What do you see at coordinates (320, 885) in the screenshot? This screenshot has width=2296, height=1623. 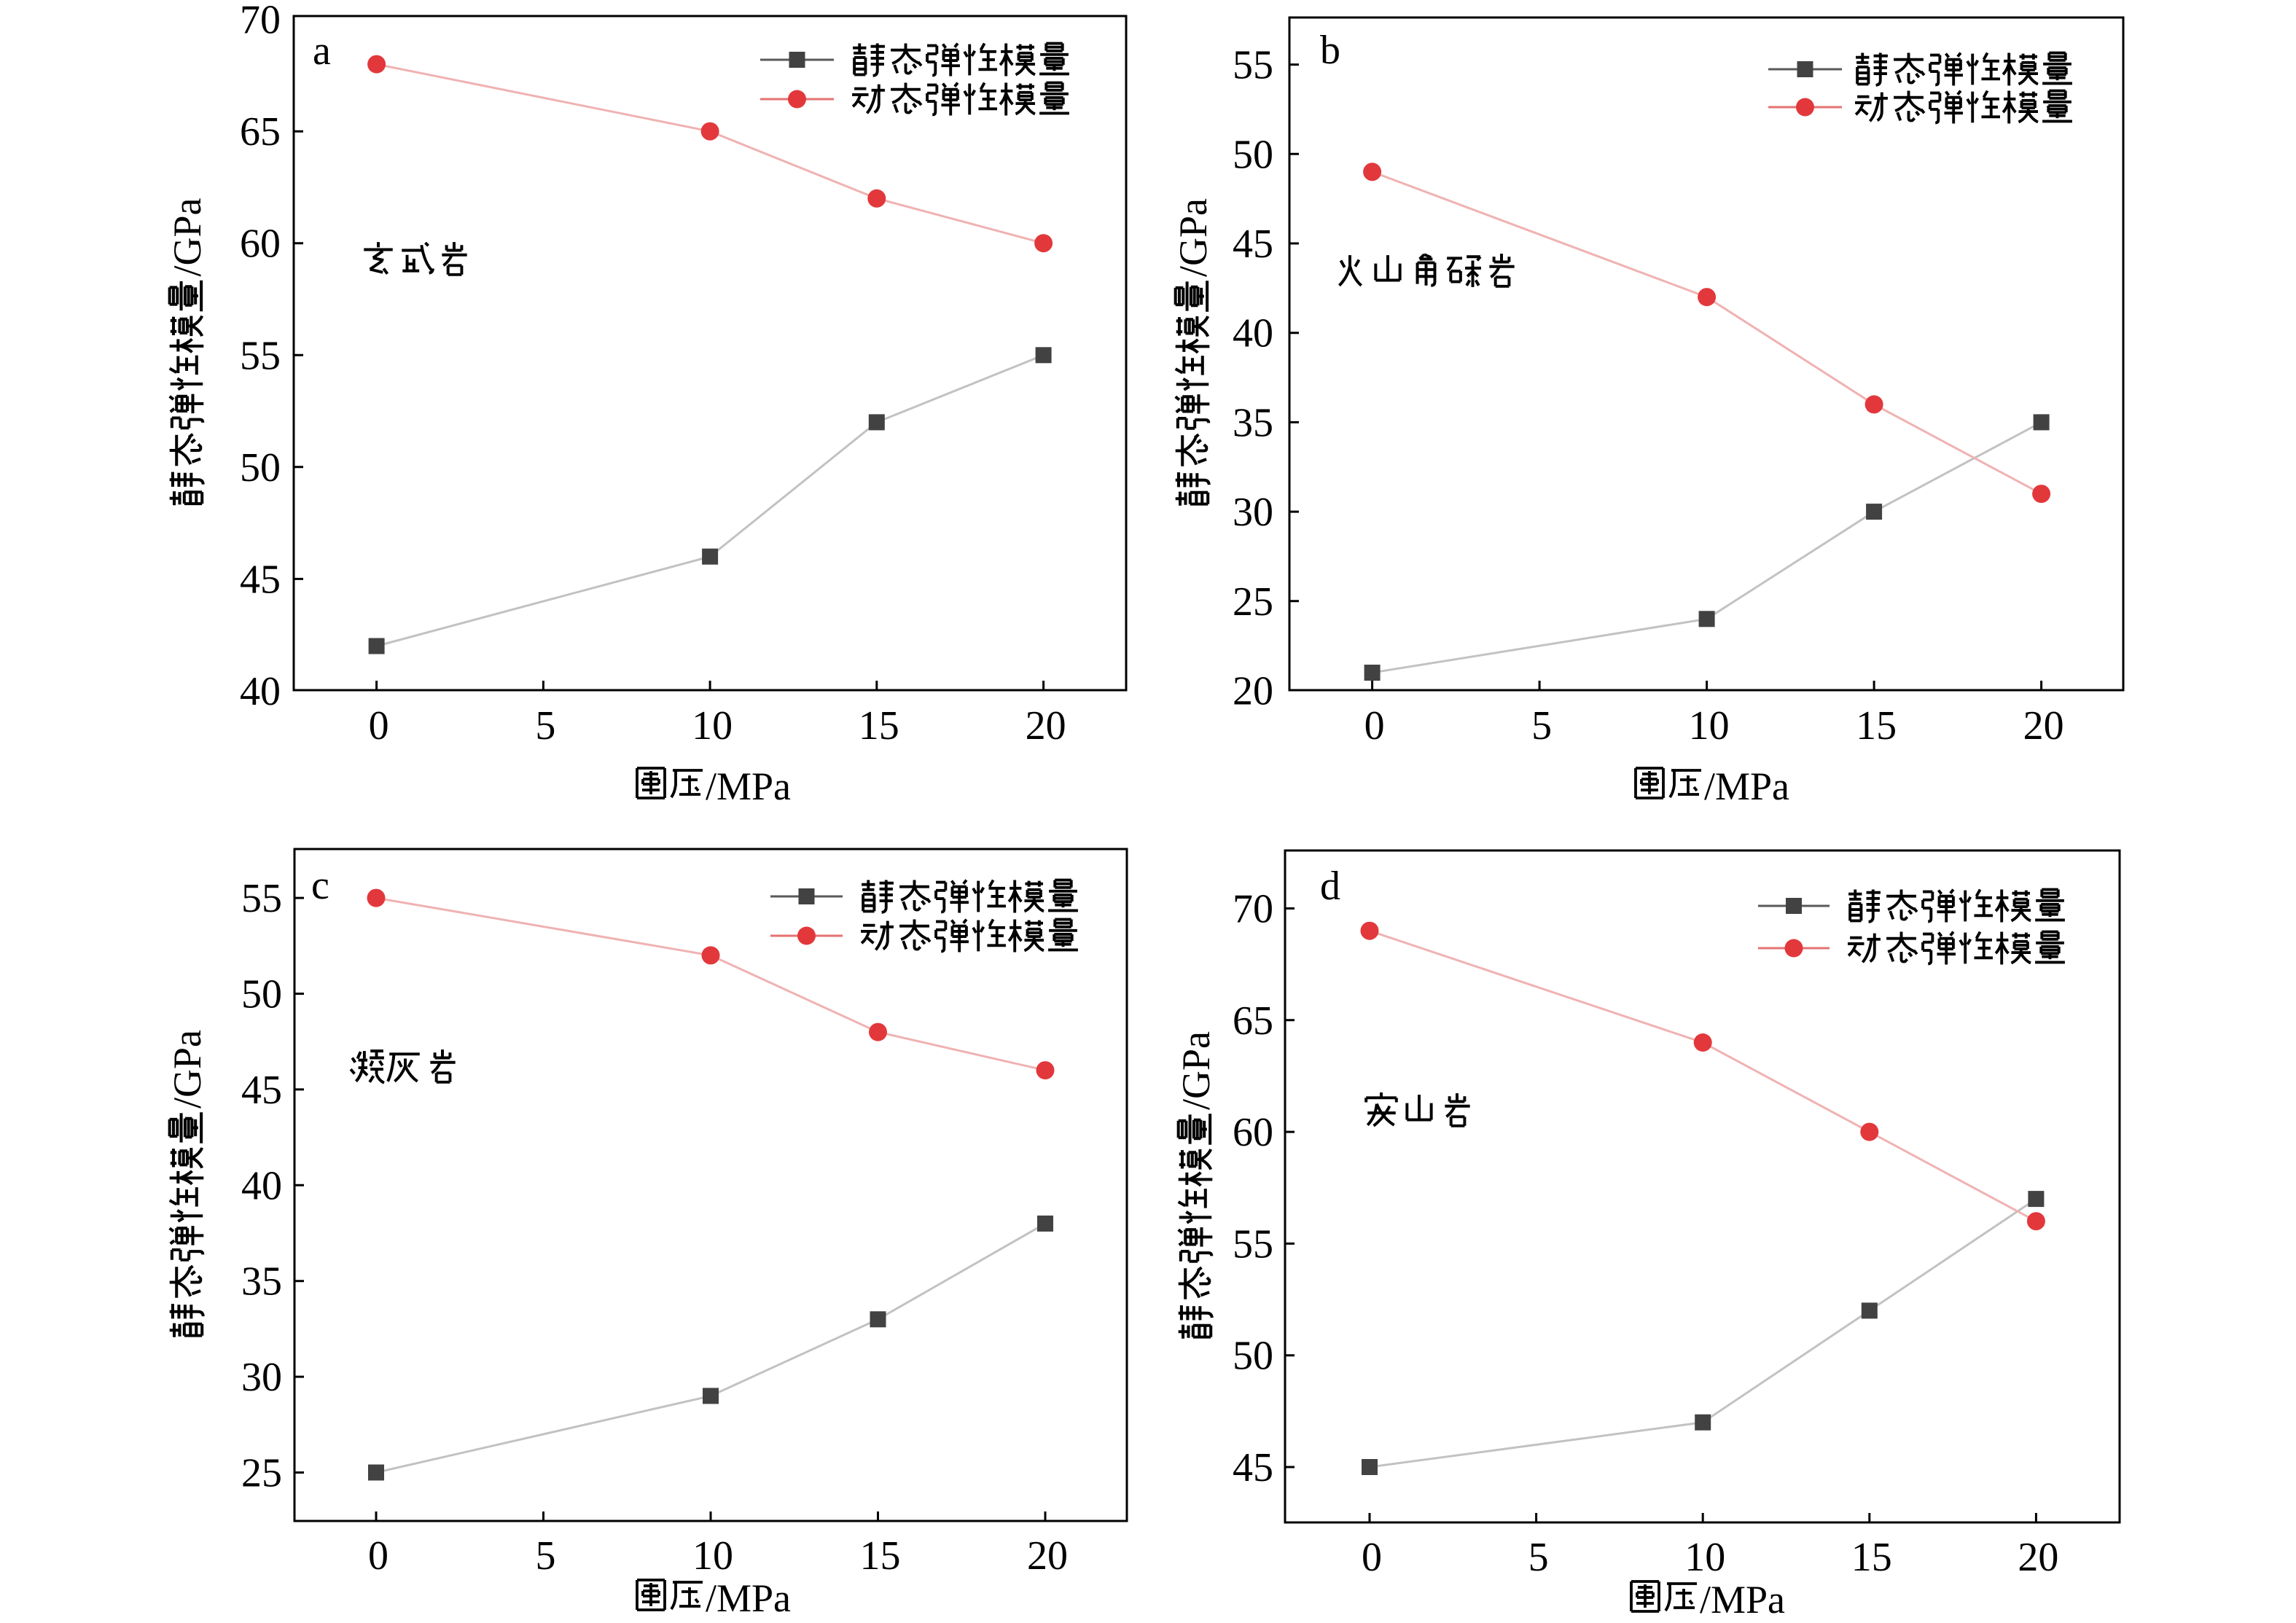 I see `svg-text: c` at bounding box center [320, 885].